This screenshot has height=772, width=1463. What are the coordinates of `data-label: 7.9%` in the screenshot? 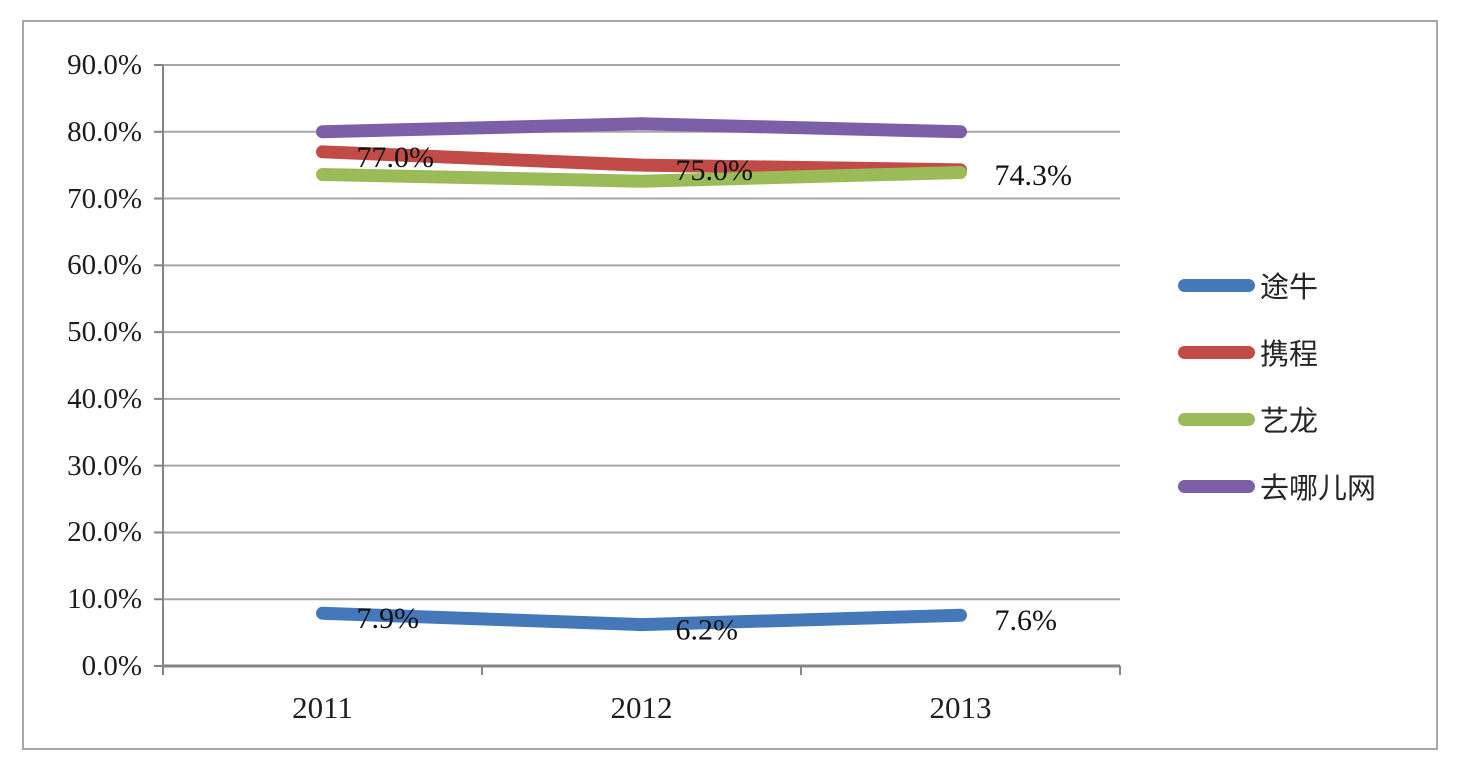 It's located at (388, 618).